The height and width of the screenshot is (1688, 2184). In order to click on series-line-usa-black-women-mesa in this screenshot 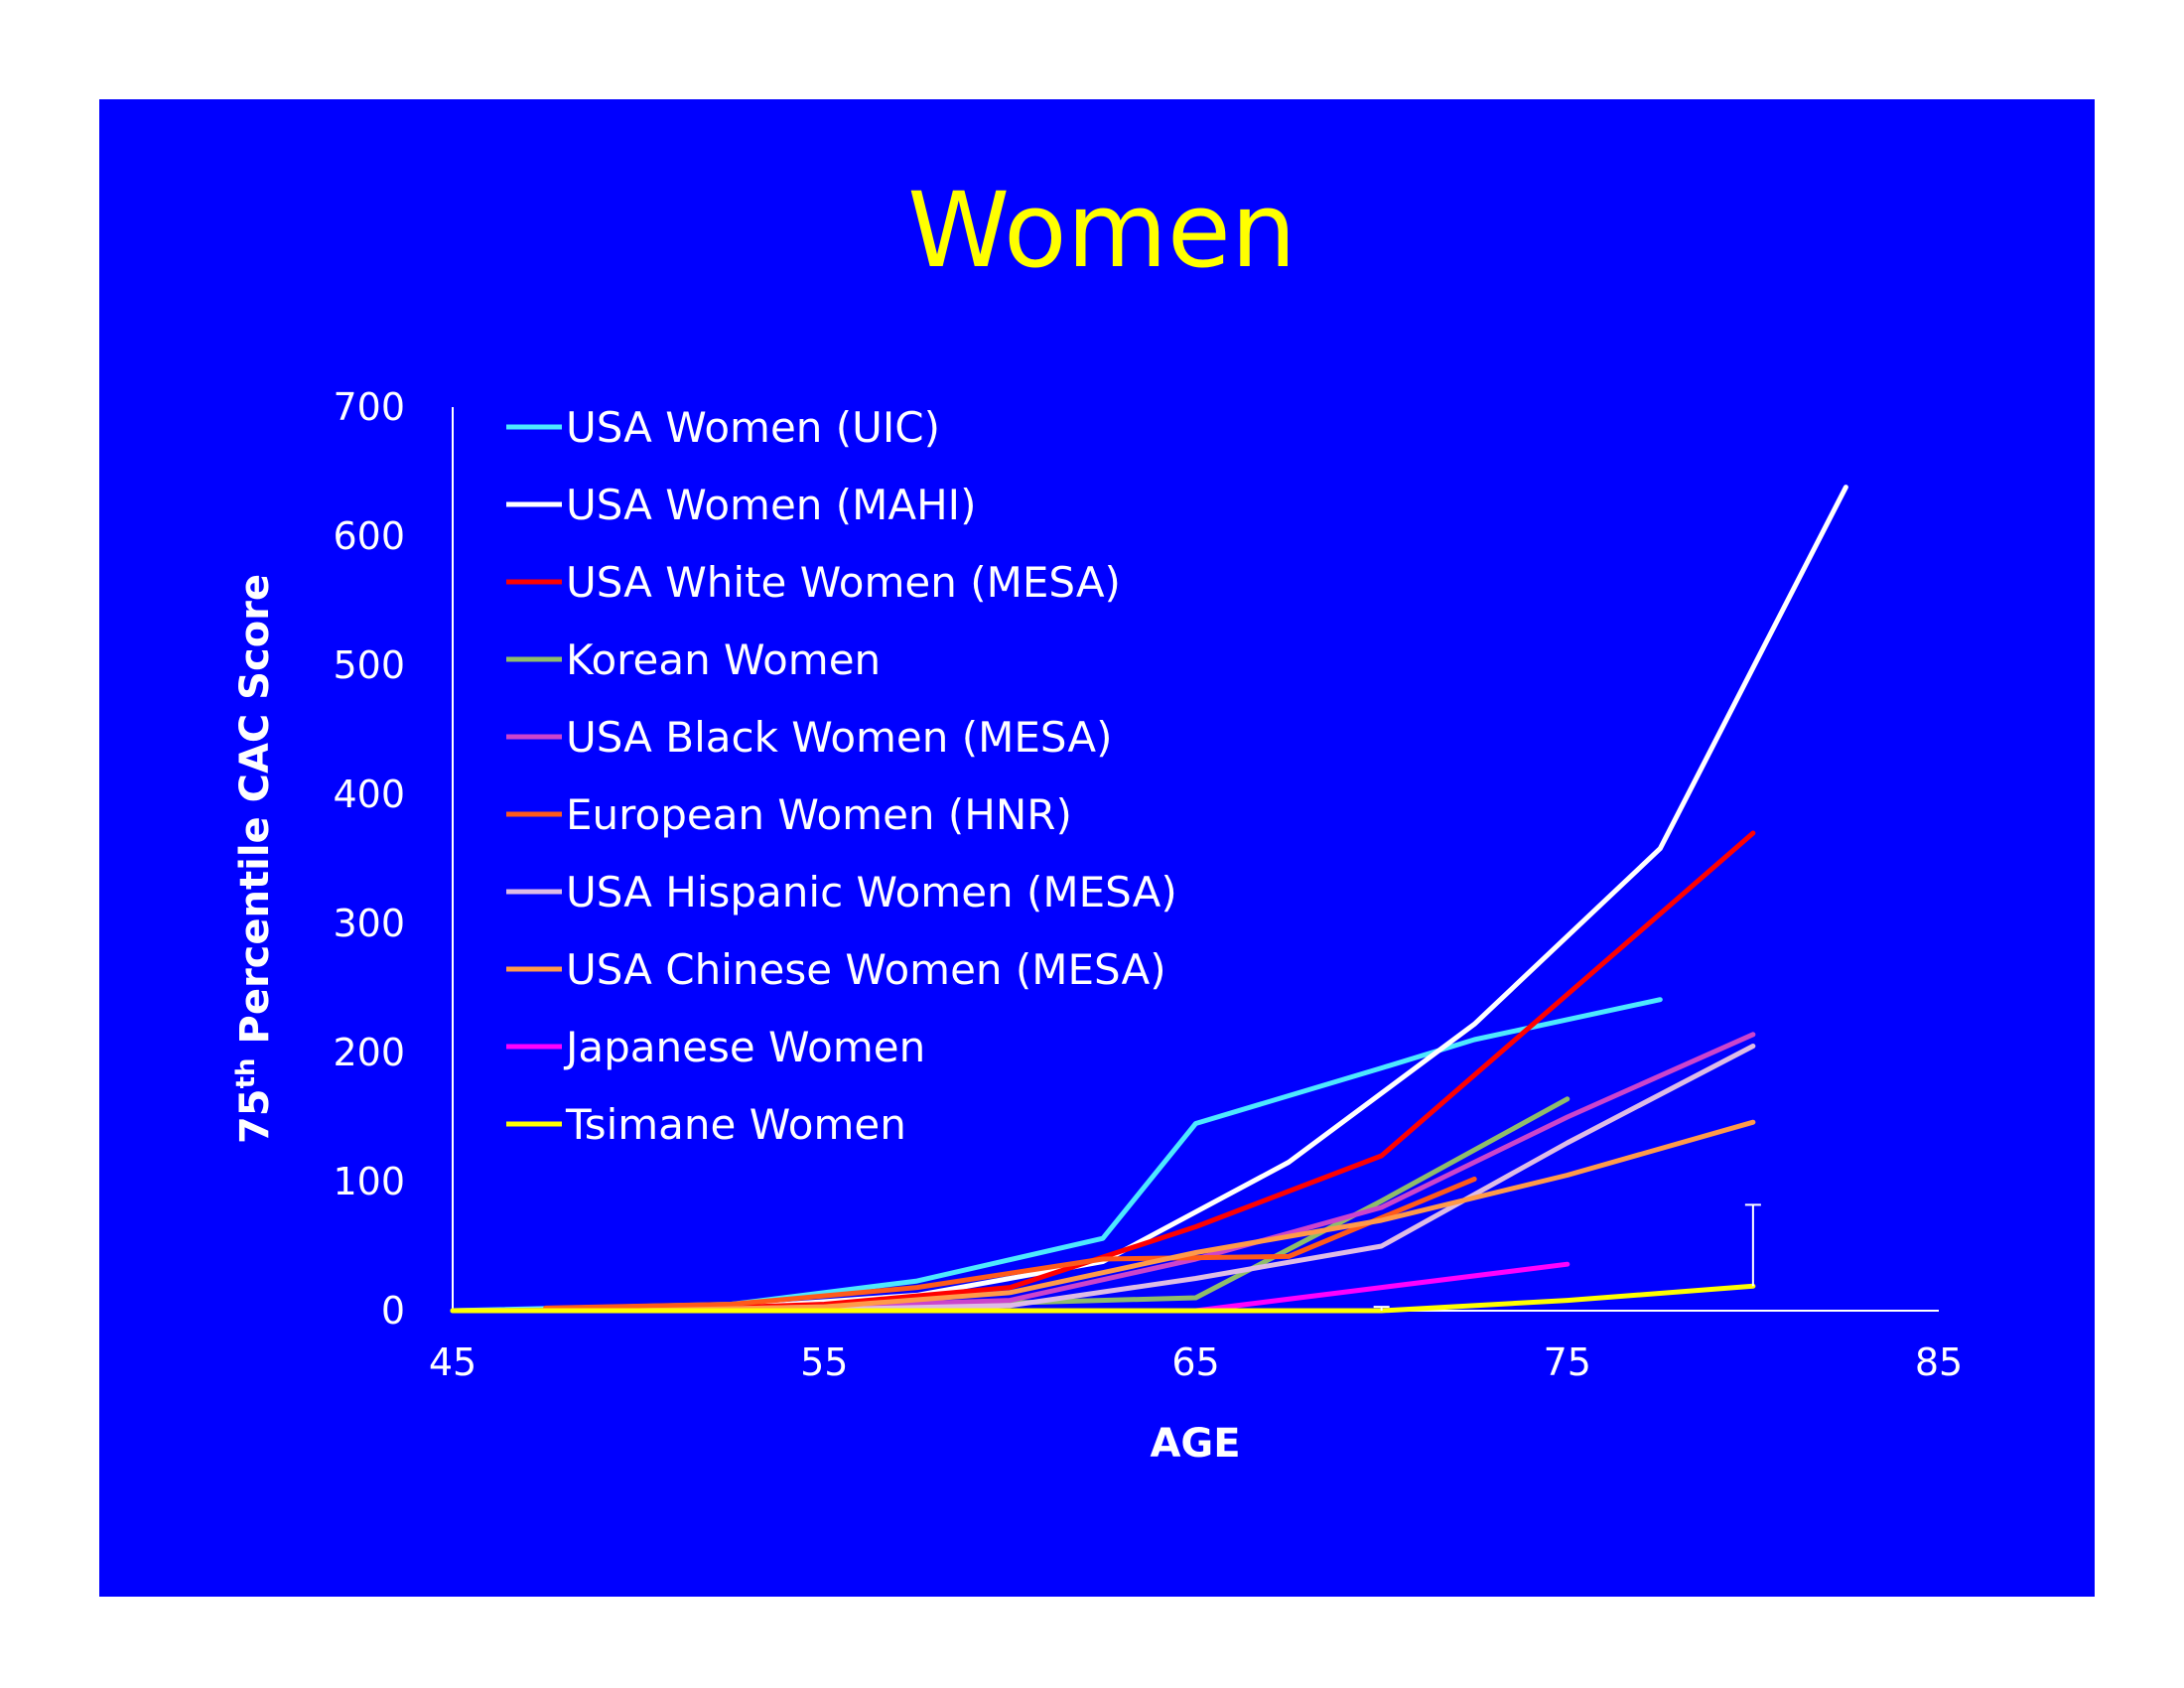, I will do `click(1195, 1173)`.